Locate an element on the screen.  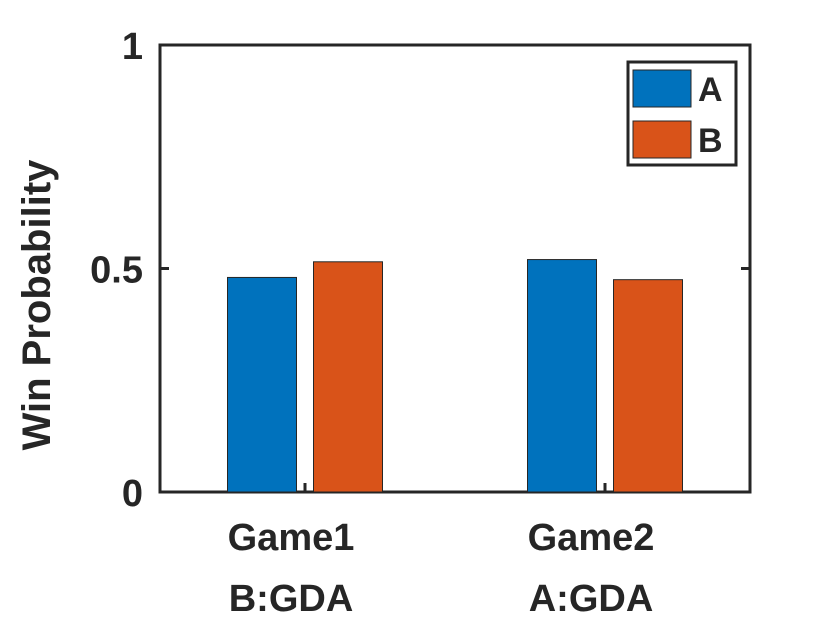
legend-label-a: A is located at coordinates (710, 90).